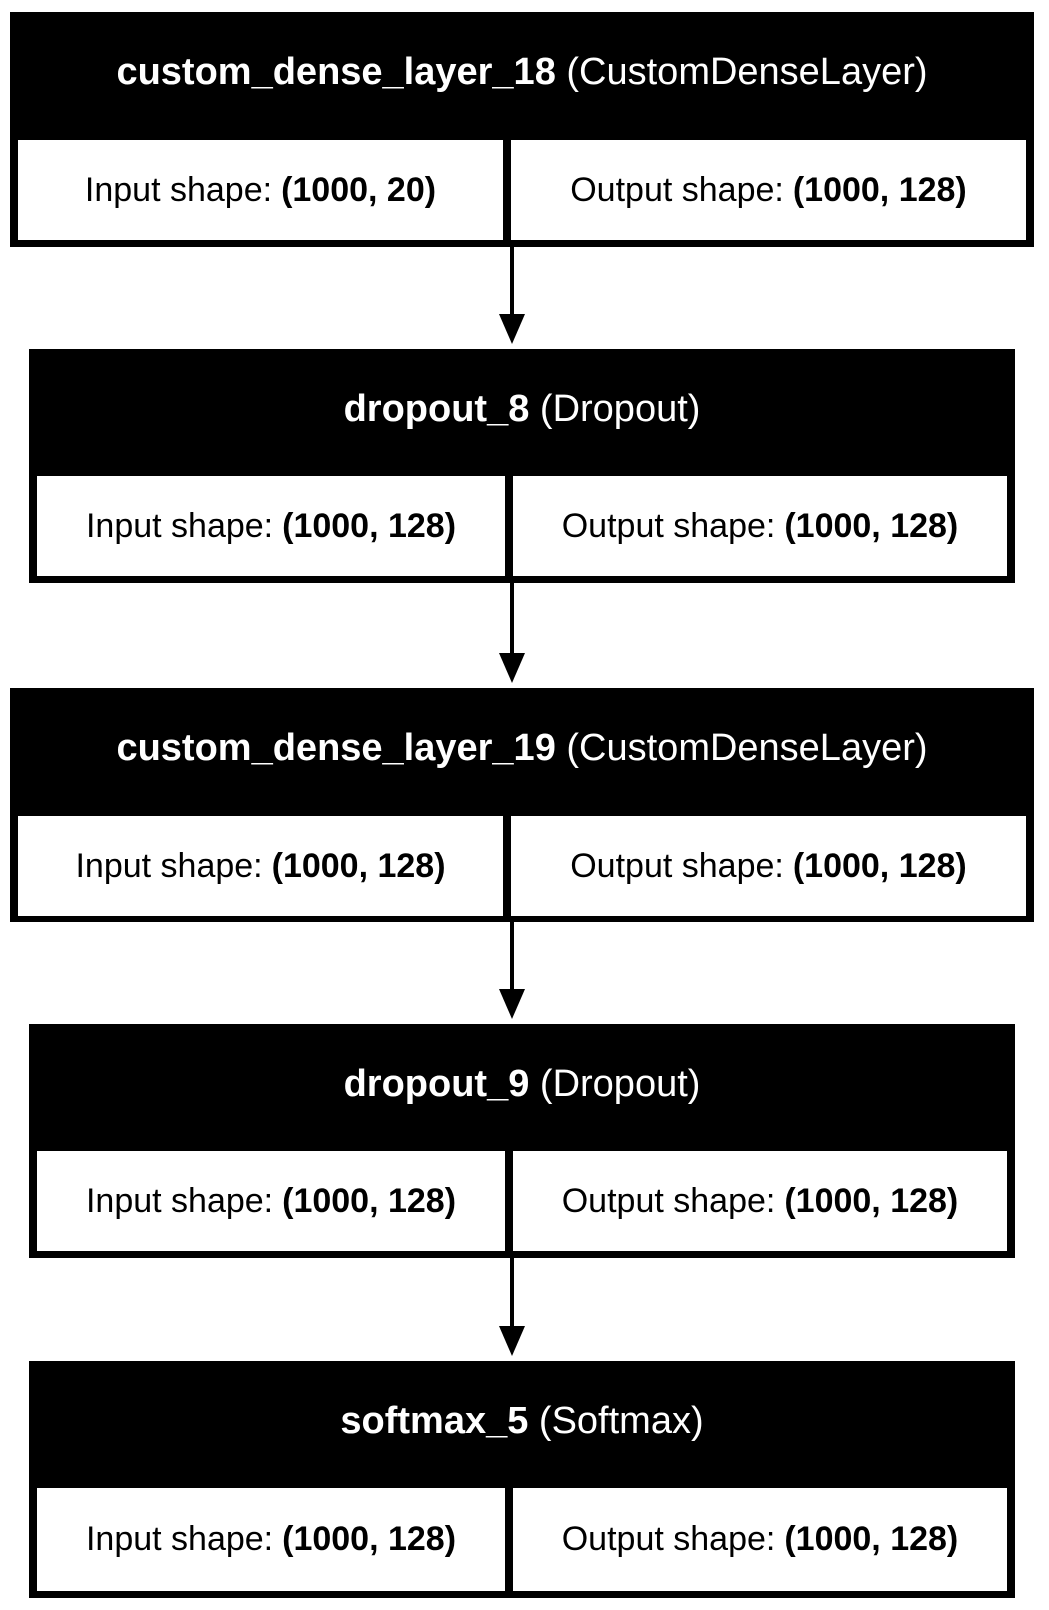 The height and width of the screenshot is (1610, 1049). What do you see at coordinates (434, 1420) in the screenshot?
I see `layer-name: softmax_5` at bounding box center [434, 1420].